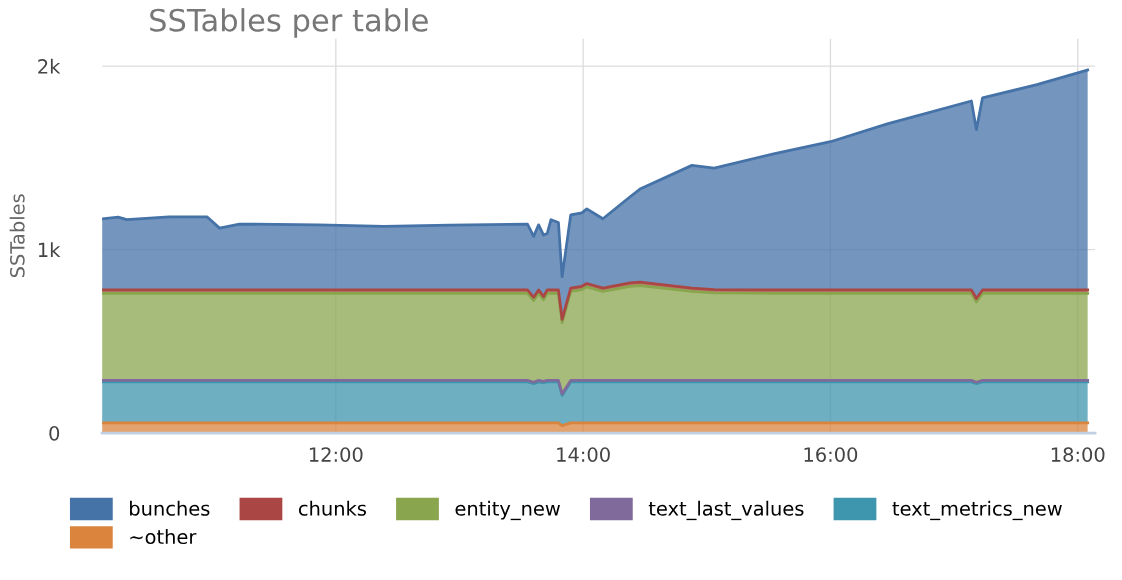 The height and width of the screenshot is (580, 1122). Describe the element at coordinates (163, 537) in the screenshot. I see `legend-label: ~other` at that location.